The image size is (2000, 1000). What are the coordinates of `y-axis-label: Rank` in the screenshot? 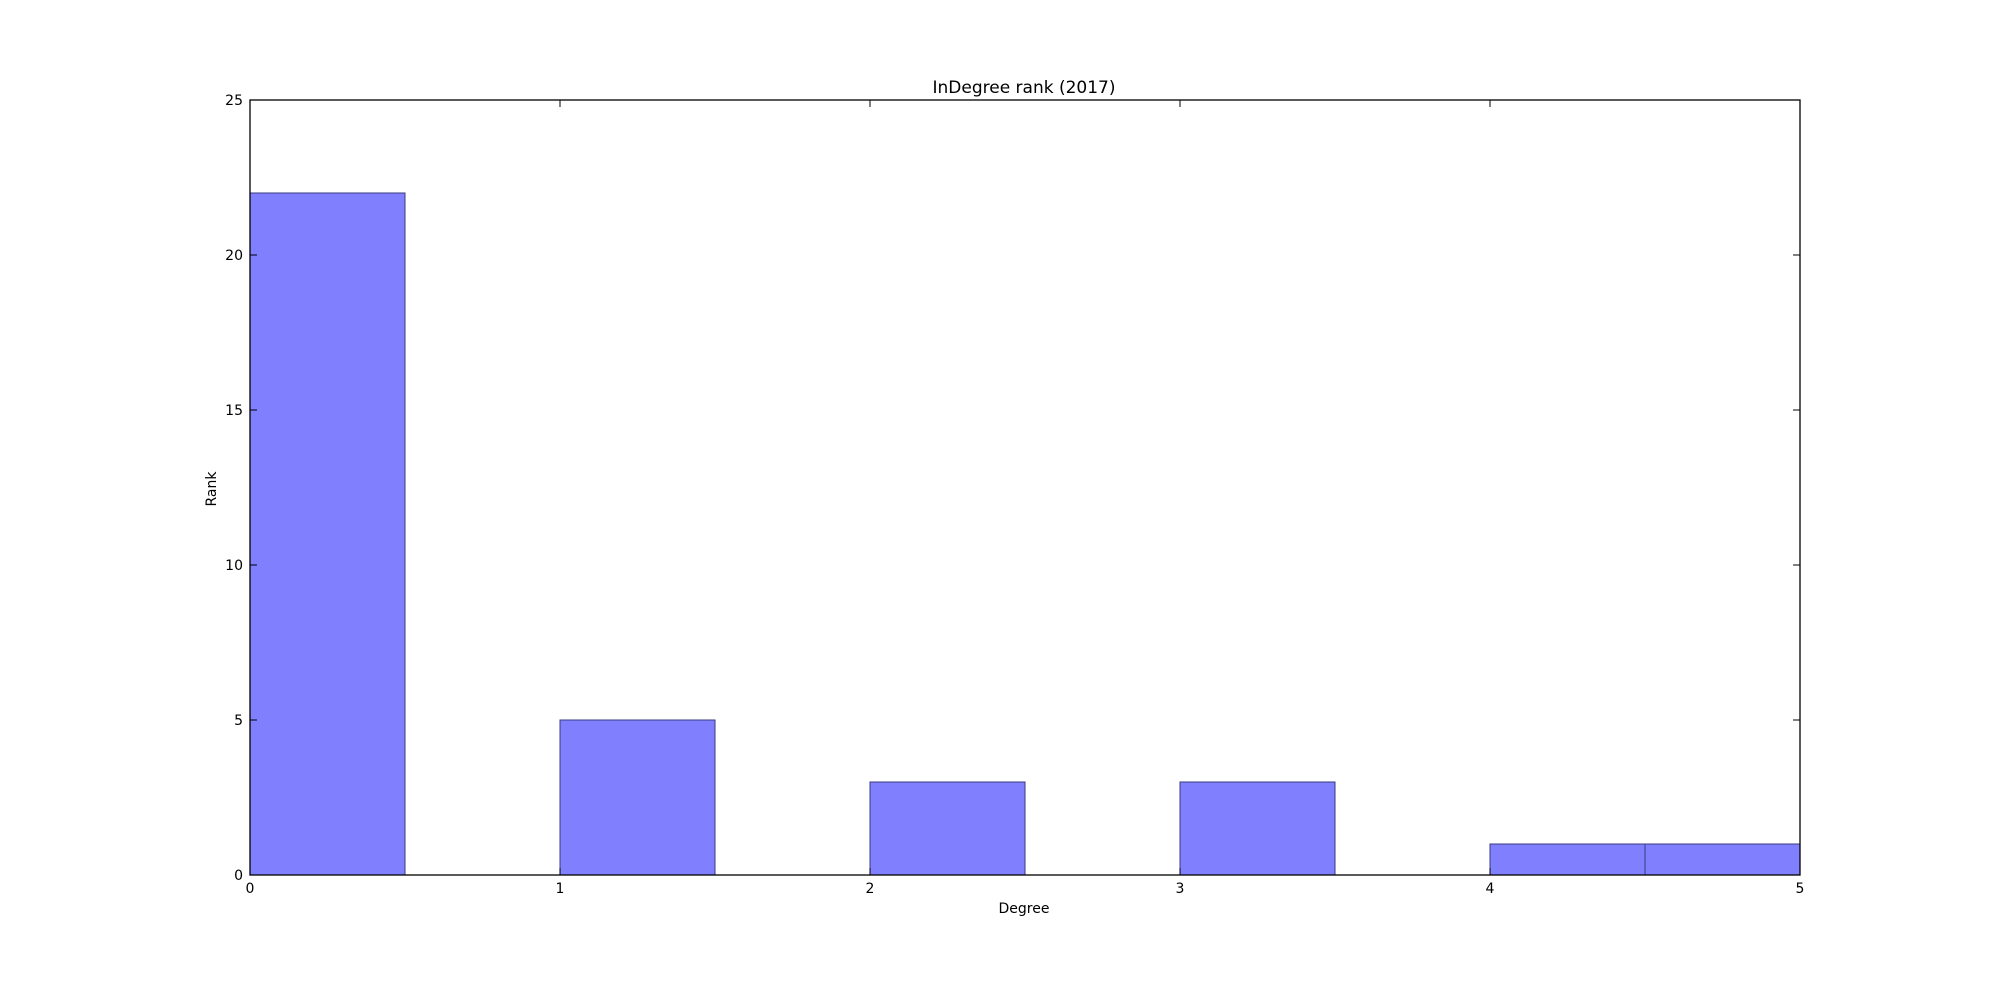 It's located at (212, 489).